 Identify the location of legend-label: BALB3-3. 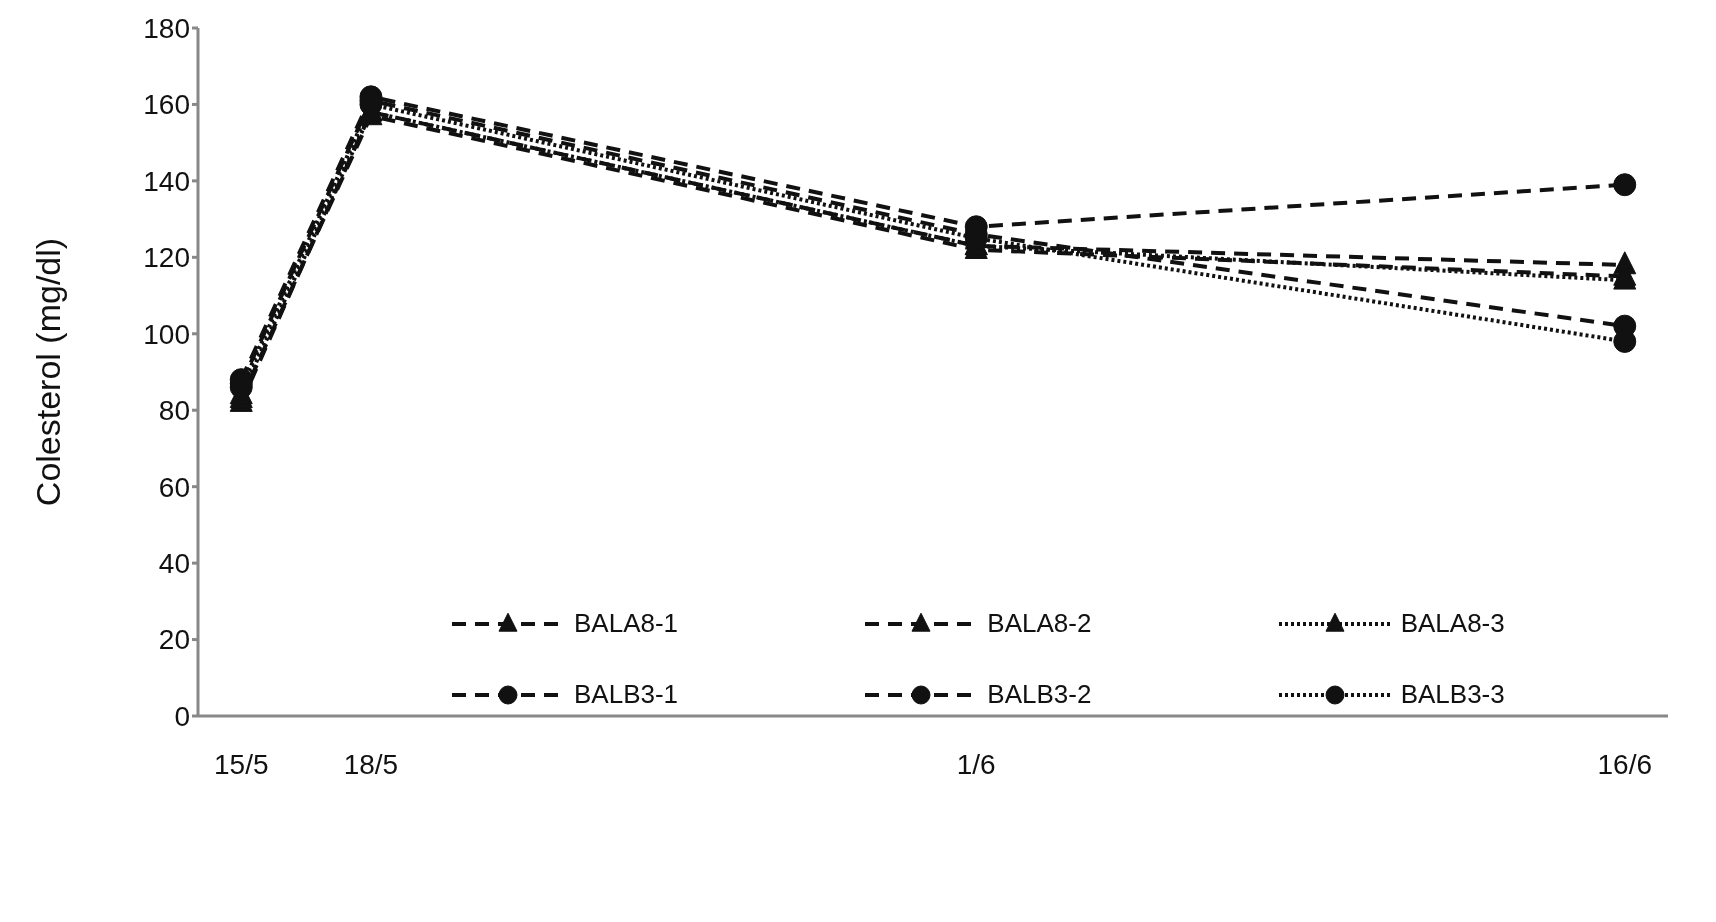
(1452, 694).